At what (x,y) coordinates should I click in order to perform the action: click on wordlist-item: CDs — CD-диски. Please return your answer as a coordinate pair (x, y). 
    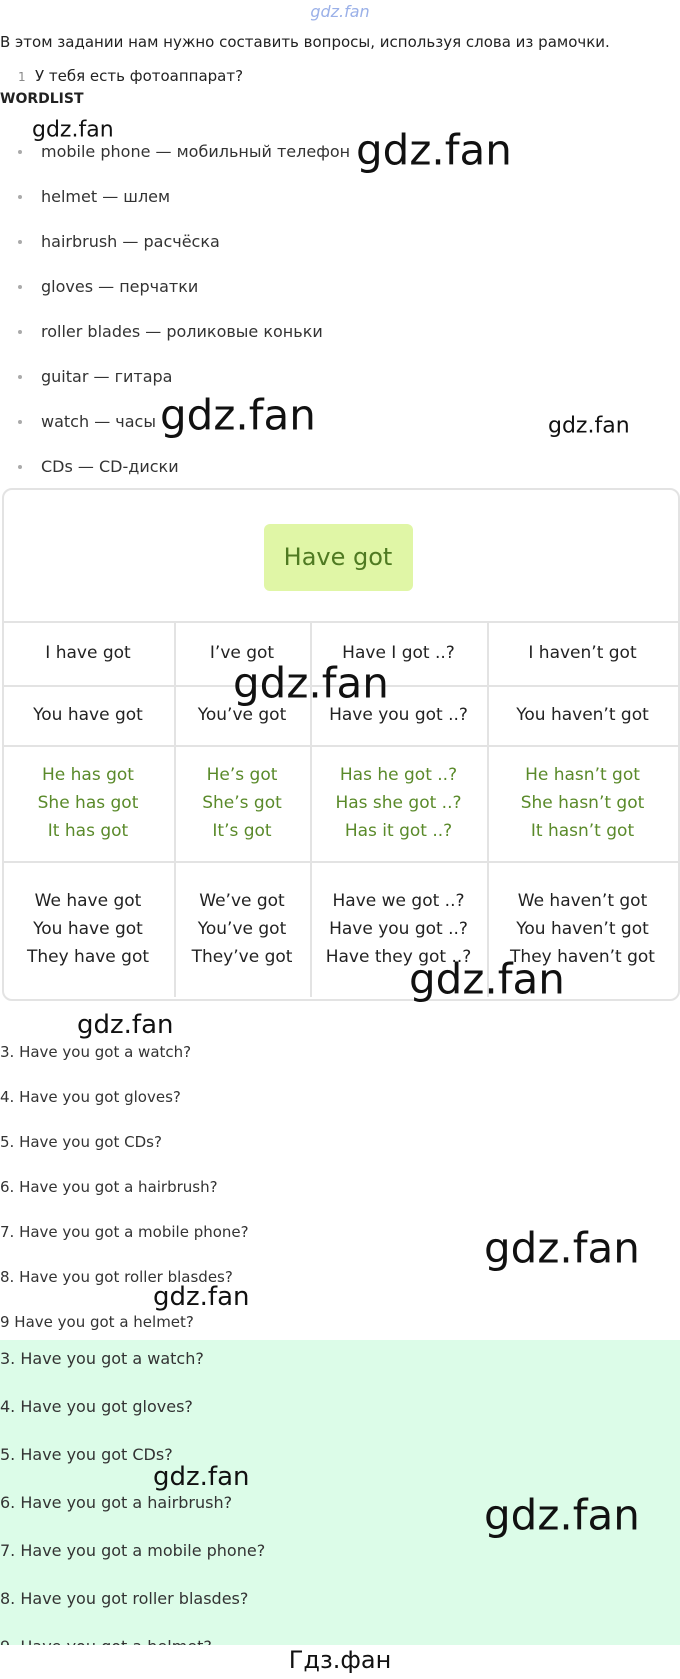
    Looking at the image, I should click on (110, 466).